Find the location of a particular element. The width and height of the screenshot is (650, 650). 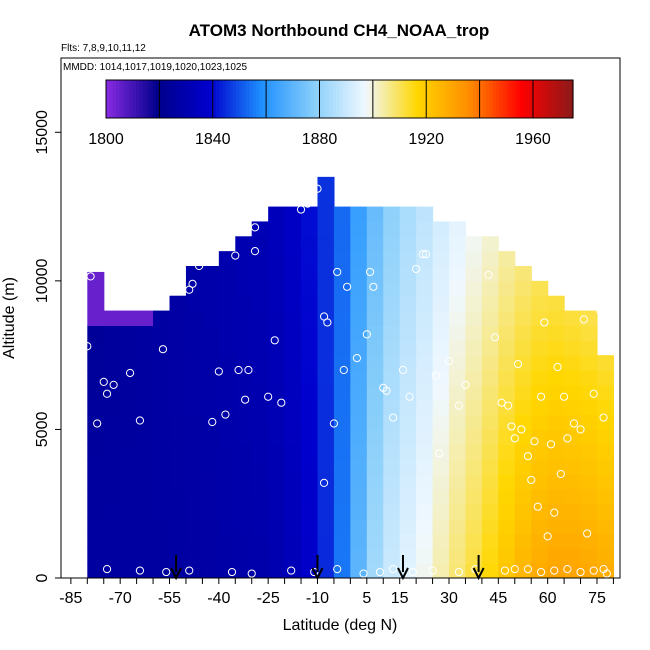

x-tick-label: -55 is located at coordinates (169, 598).